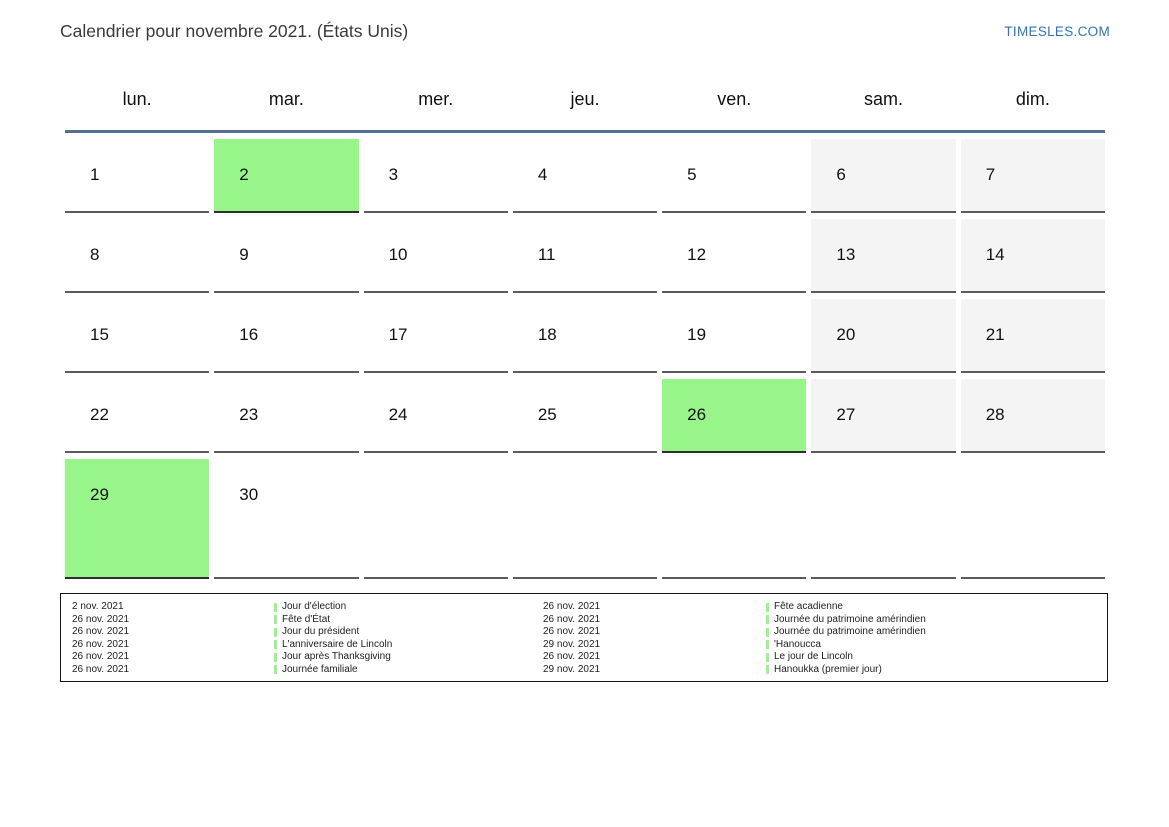  I want to click on day-cell: 23, so click(286, 416).